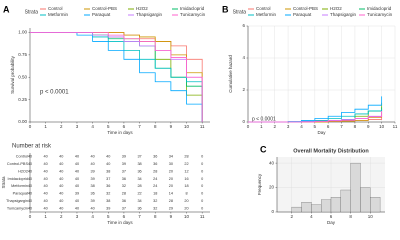 The height and width of the screenshot is (240, 400). Describe the element at coordinates (155, 194) in the screenshot. I see `risk-count: 18` at that location.